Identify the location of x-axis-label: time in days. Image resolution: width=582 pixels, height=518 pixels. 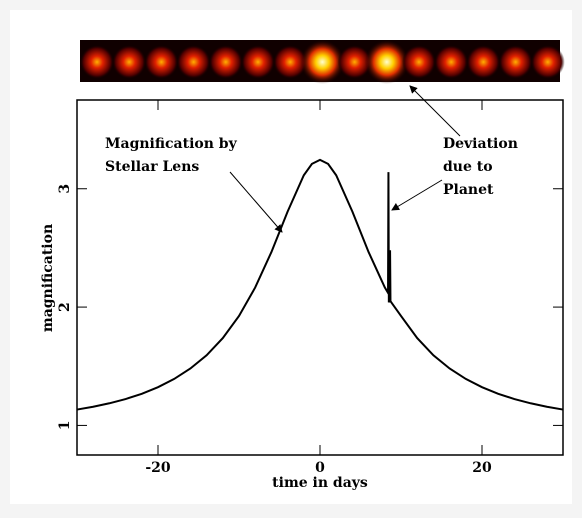
(320, 483).